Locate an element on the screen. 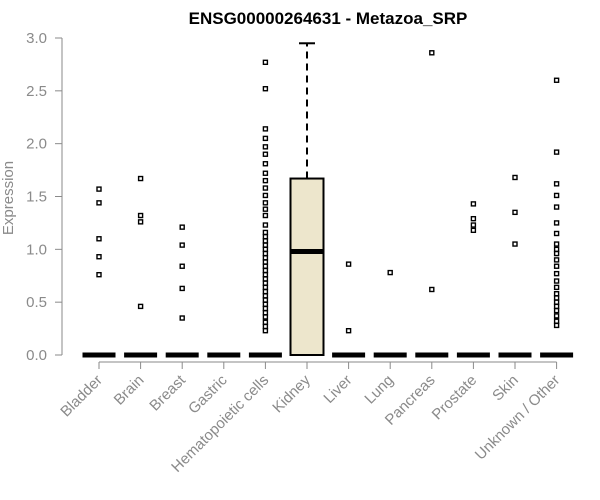  x-tick-label: Liver is located at coordinates (337, 389).